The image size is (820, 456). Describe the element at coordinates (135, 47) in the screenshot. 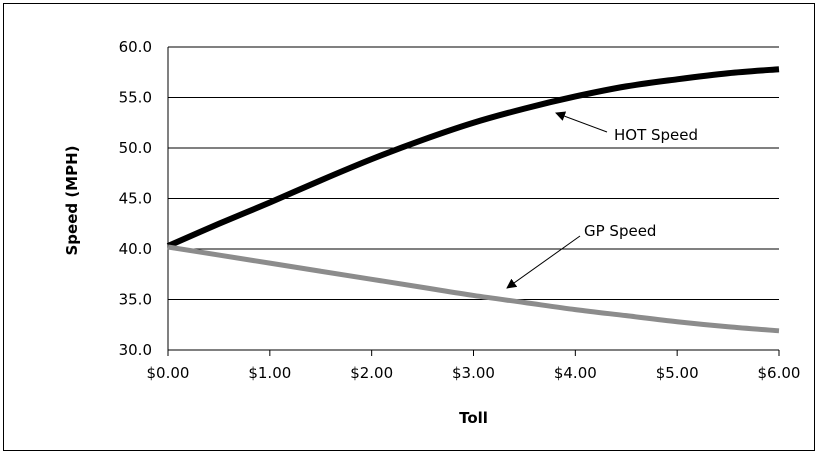

I see `y-tick-label: 60.0` at that location.